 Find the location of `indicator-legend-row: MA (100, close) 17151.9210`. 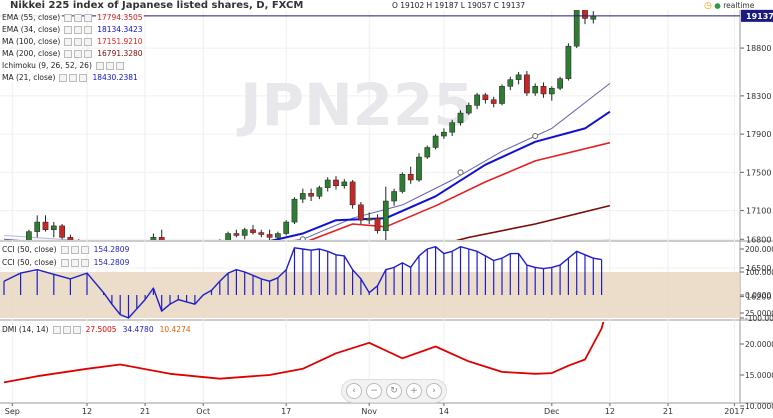

indicator-legend-row: MA (100, close) 17151.9210 is located at coordinates (72, 41).